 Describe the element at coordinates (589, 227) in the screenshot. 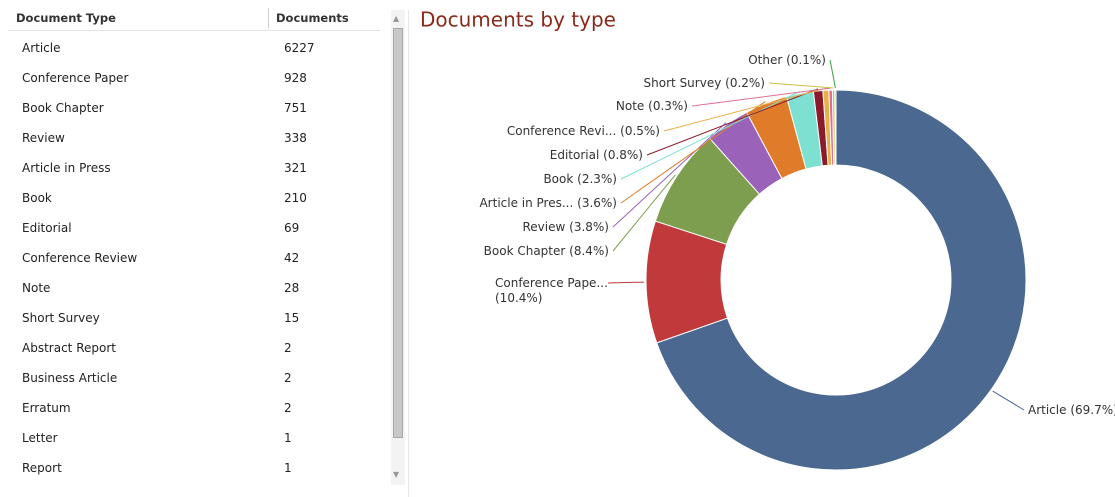

I see `slice-percent: (3.8%)` at that location.